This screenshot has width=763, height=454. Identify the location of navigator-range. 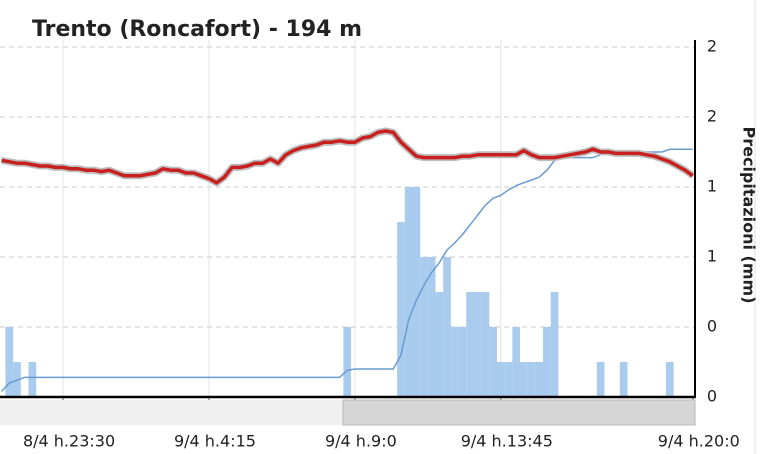
(519, 412).